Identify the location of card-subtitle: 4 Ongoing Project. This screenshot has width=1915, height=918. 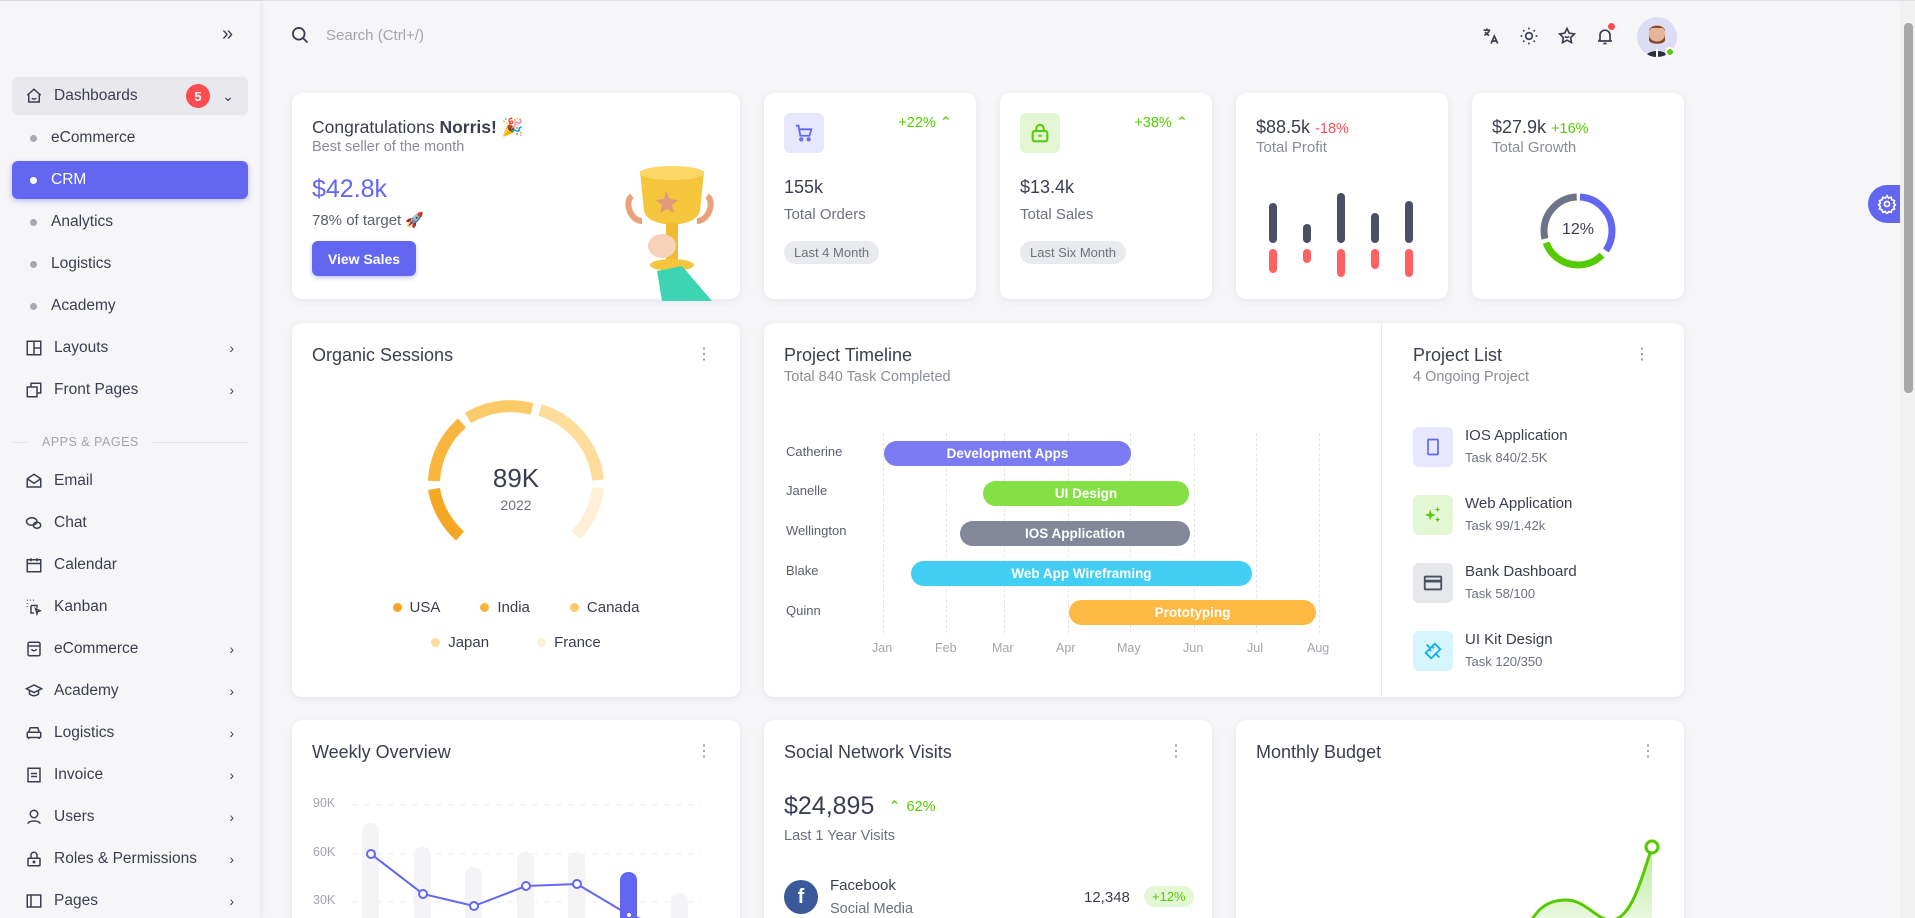
(1471, 377).